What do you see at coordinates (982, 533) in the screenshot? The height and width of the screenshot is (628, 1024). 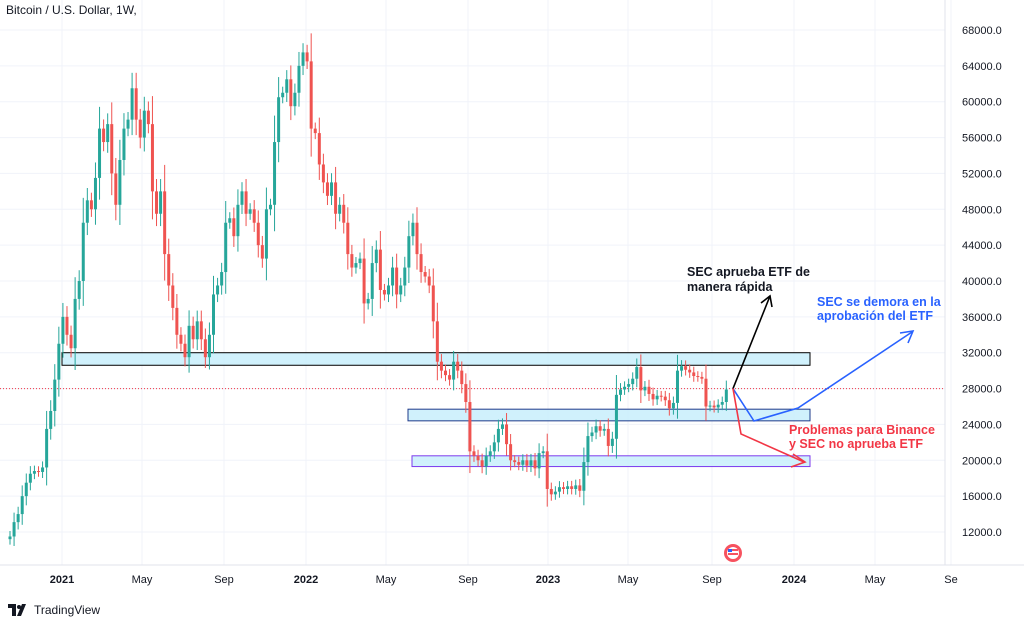 I see `y-tick-label: 12000.0` at bounding box center [982, 533].